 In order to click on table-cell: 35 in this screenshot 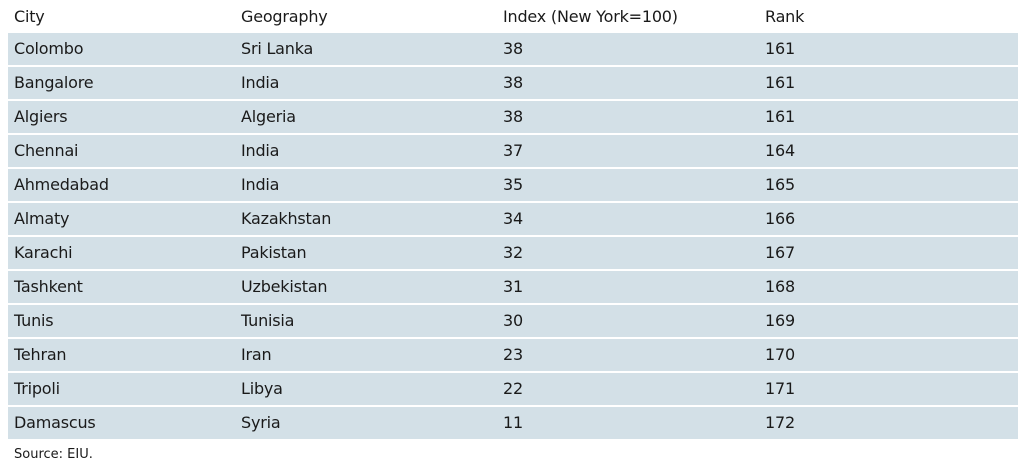, I will do `click(513, 184)`.